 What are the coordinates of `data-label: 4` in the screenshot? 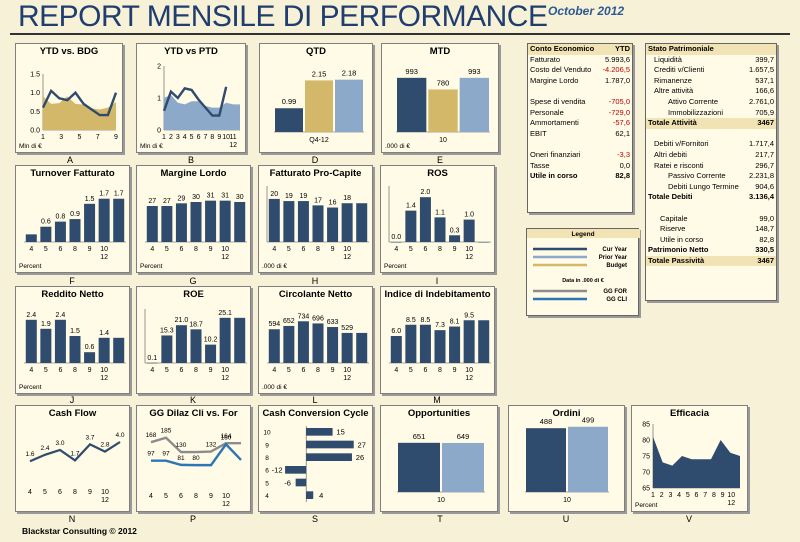 It's located at (321, 495).